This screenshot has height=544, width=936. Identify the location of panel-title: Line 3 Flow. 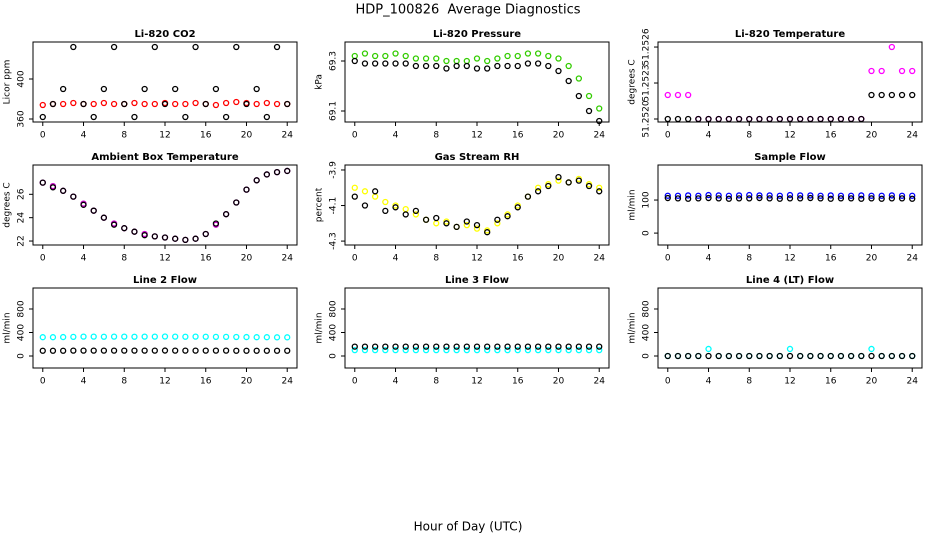
(477, 280).